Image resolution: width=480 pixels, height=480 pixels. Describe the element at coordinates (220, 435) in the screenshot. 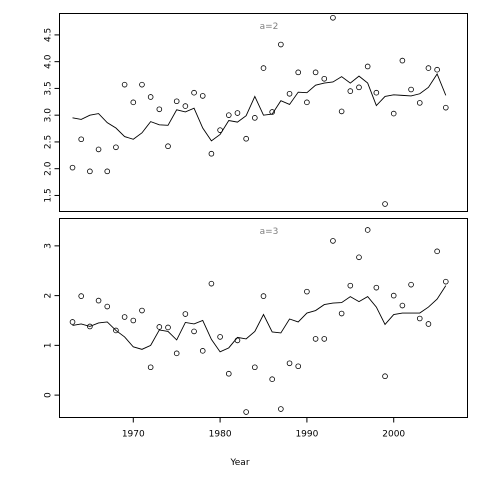

I see `x-tick-label: 1980` at that location.